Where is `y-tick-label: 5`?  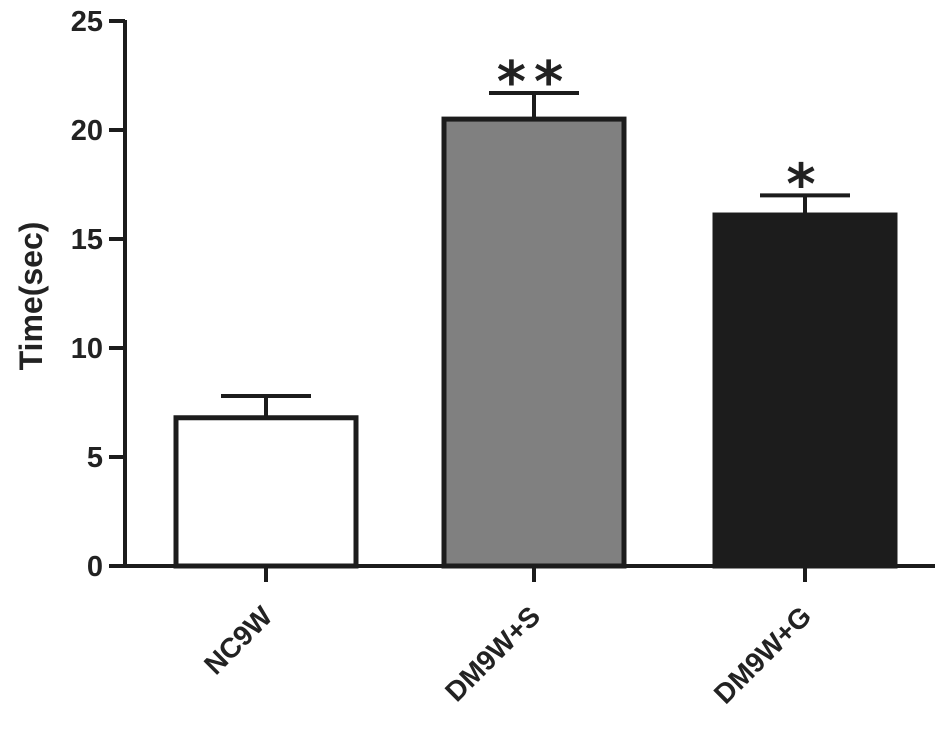
y-tick-label: 5 is located at coordinates (95, 458).